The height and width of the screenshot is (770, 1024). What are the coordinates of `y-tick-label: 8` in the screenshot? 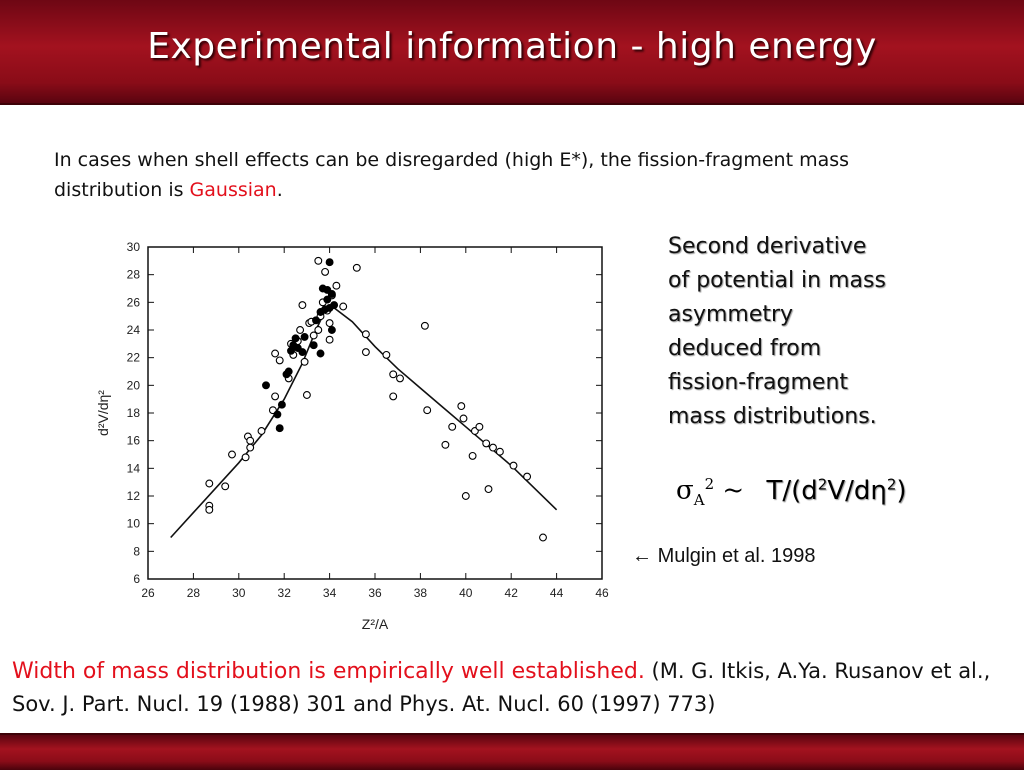 It's located at (136, 551).